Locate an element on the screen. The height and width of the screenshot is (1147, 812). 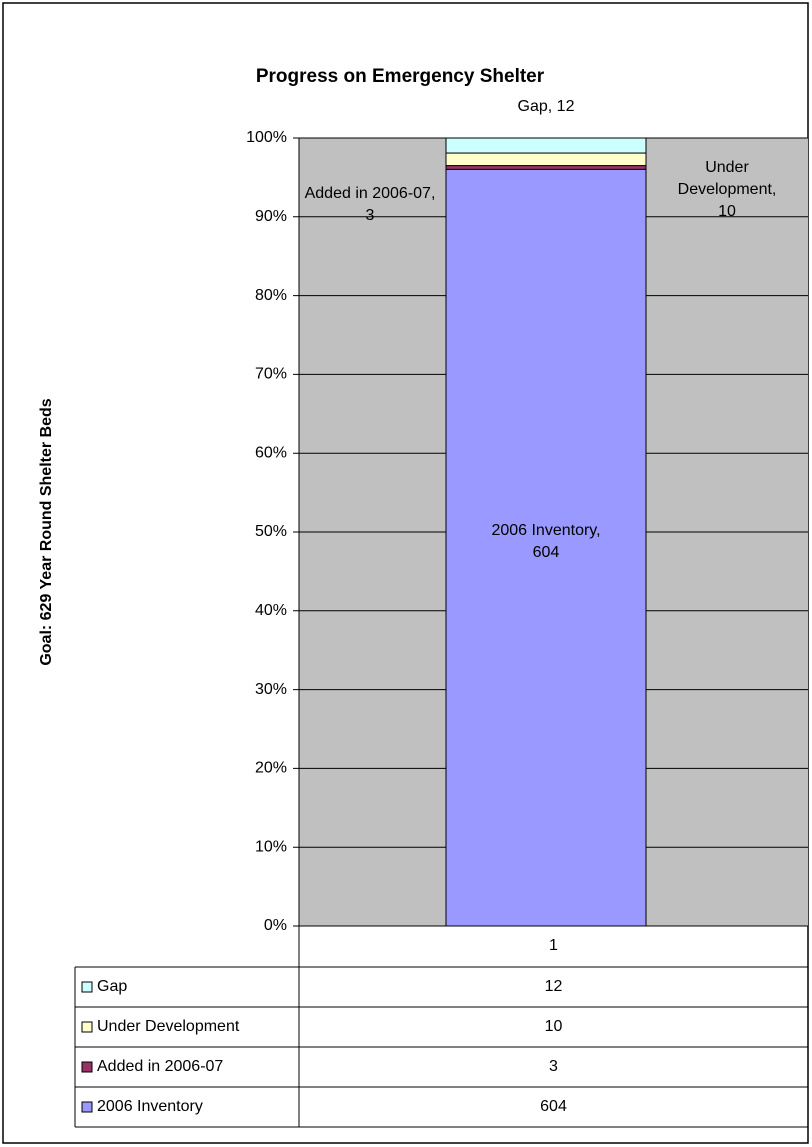
y-tick-label: 30% is located at coordinates (271, 689).